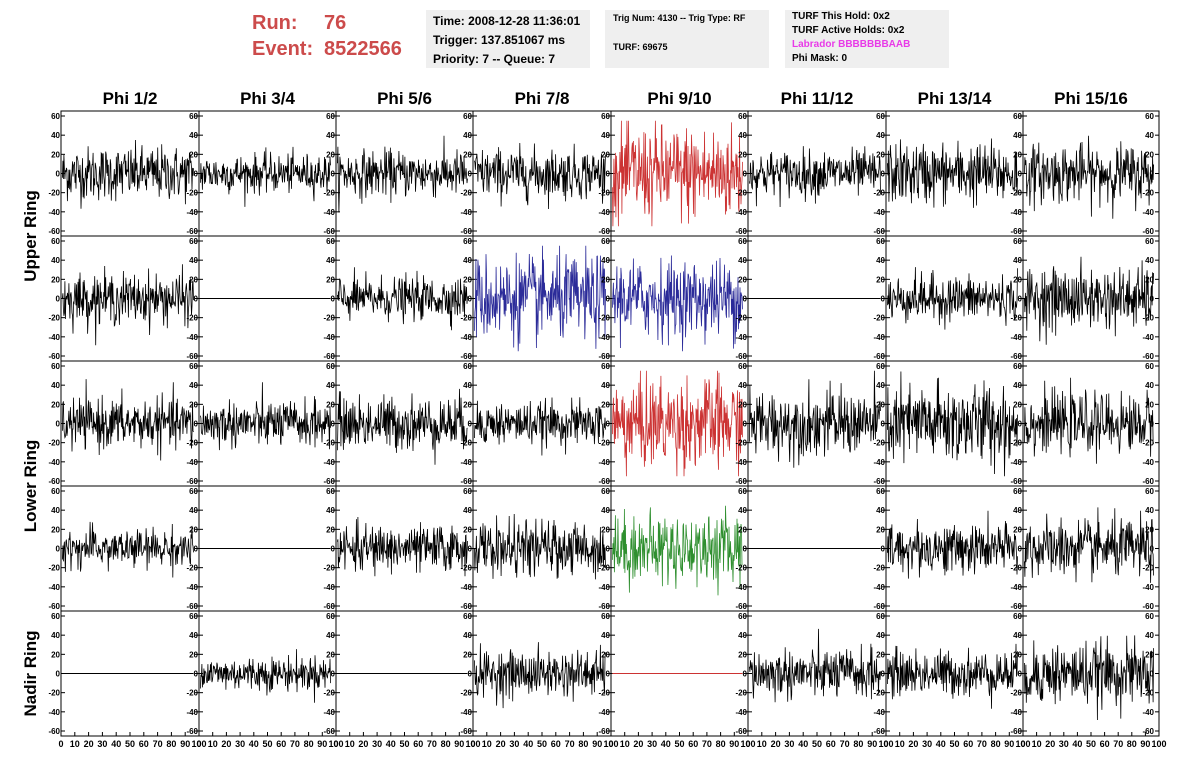 The width and height of the screenshot is (1196, 772). What do you see at coordinates (418, 744) in the screenshot?
I see `x-tick-label: 60` at bounding box center [418, 744].